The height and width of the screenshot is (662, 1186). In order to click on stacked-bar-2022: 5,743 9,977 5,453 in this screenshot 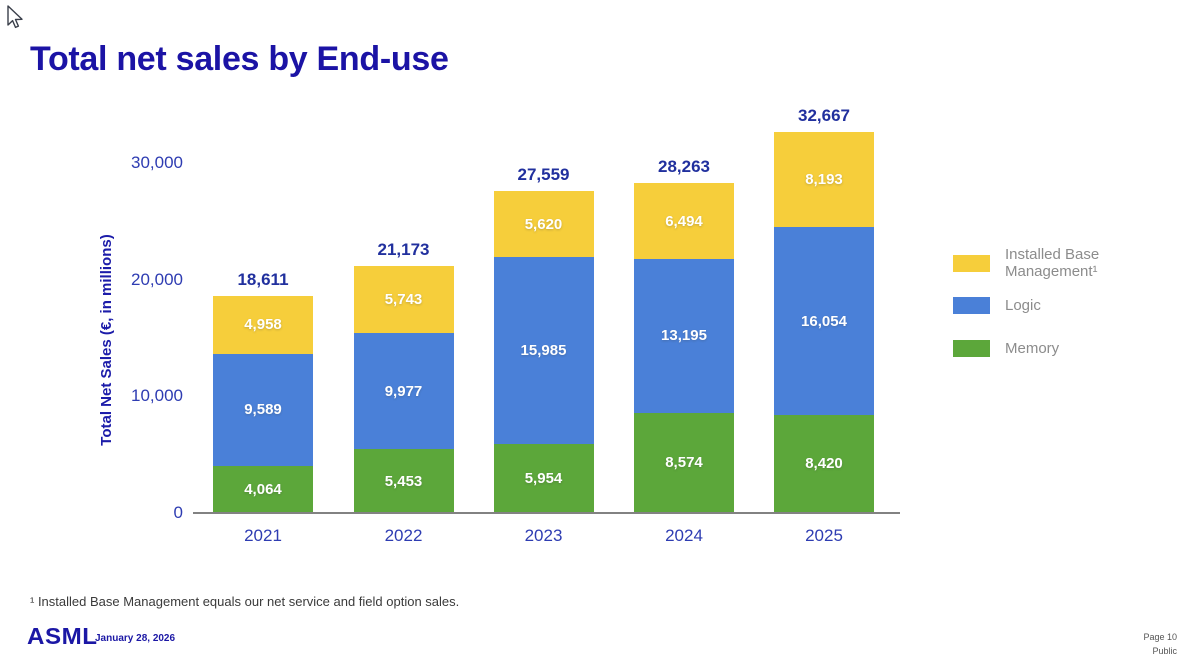, I will do `click(403, 389)`.